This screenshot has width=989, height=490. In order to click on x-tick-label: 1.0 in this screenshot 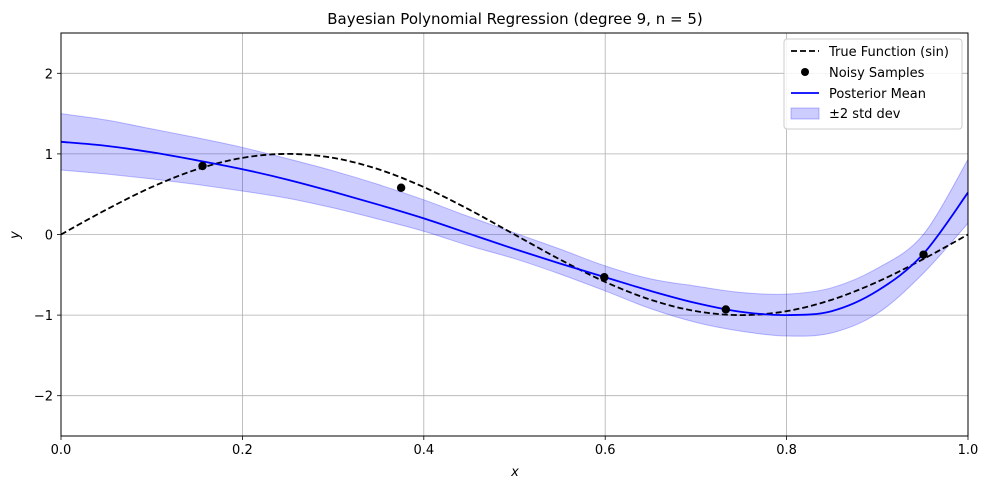, I will do `click(968, 450)`.